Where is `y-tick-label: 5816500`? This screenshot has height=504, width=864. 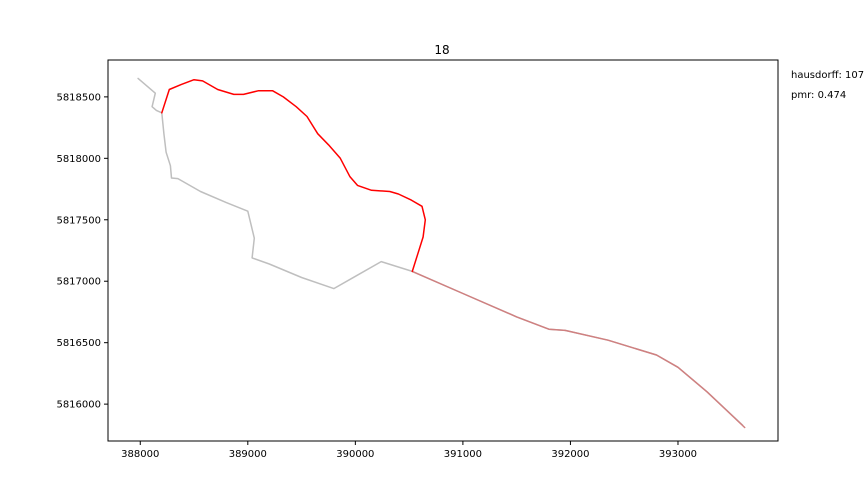 y-tick-label: 5816500 is located at coordinates (78, 343).